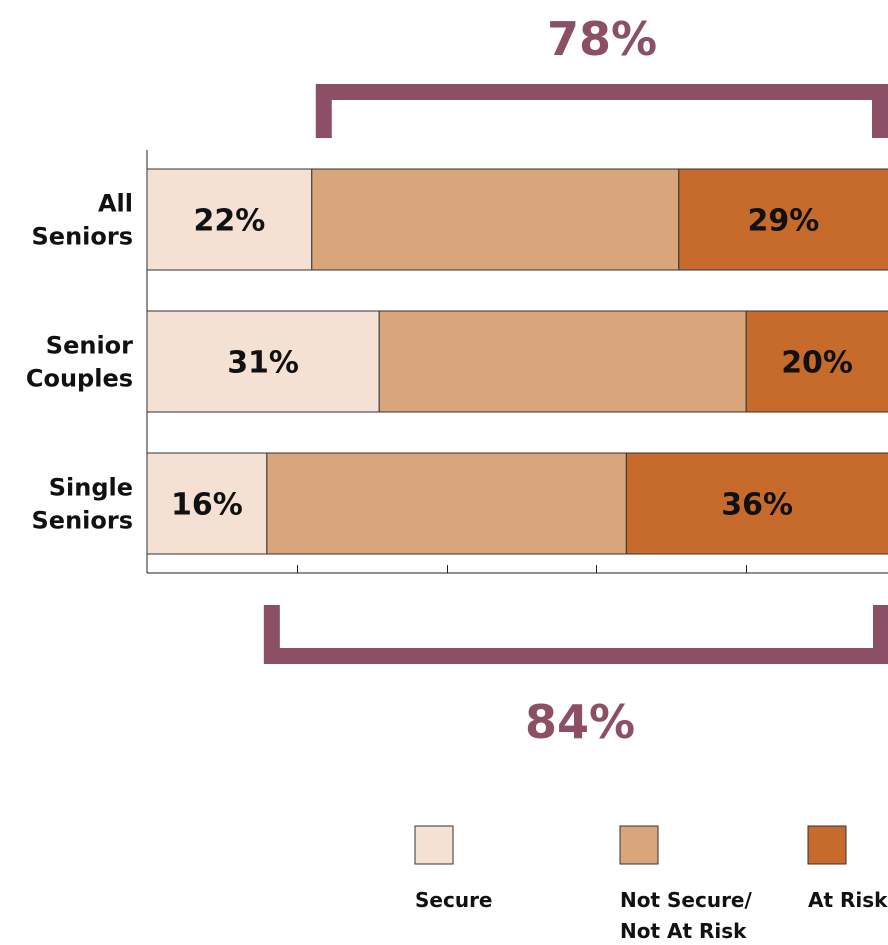 This screenshot has height=945, width=888. Describe the element at coordinates (89, 346) in the screenshot. I see `category-label: Senior` at that location.